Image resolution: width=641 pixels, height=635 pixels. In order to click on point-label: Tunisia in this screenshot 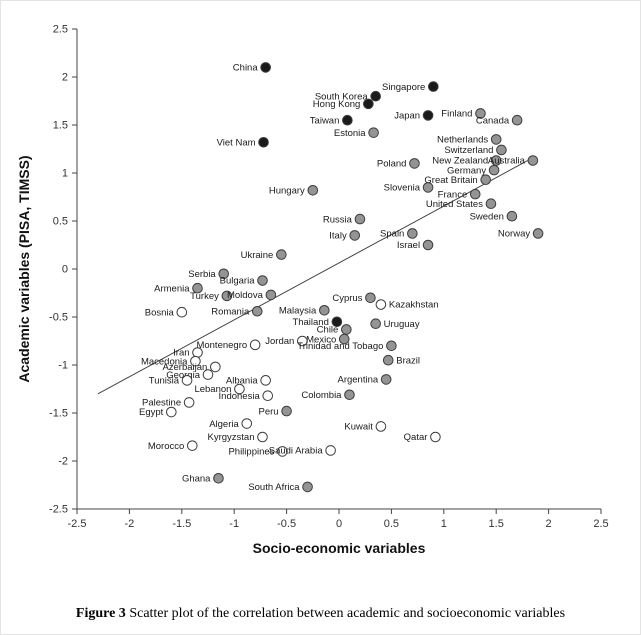, I will do `click(164, 381)`.